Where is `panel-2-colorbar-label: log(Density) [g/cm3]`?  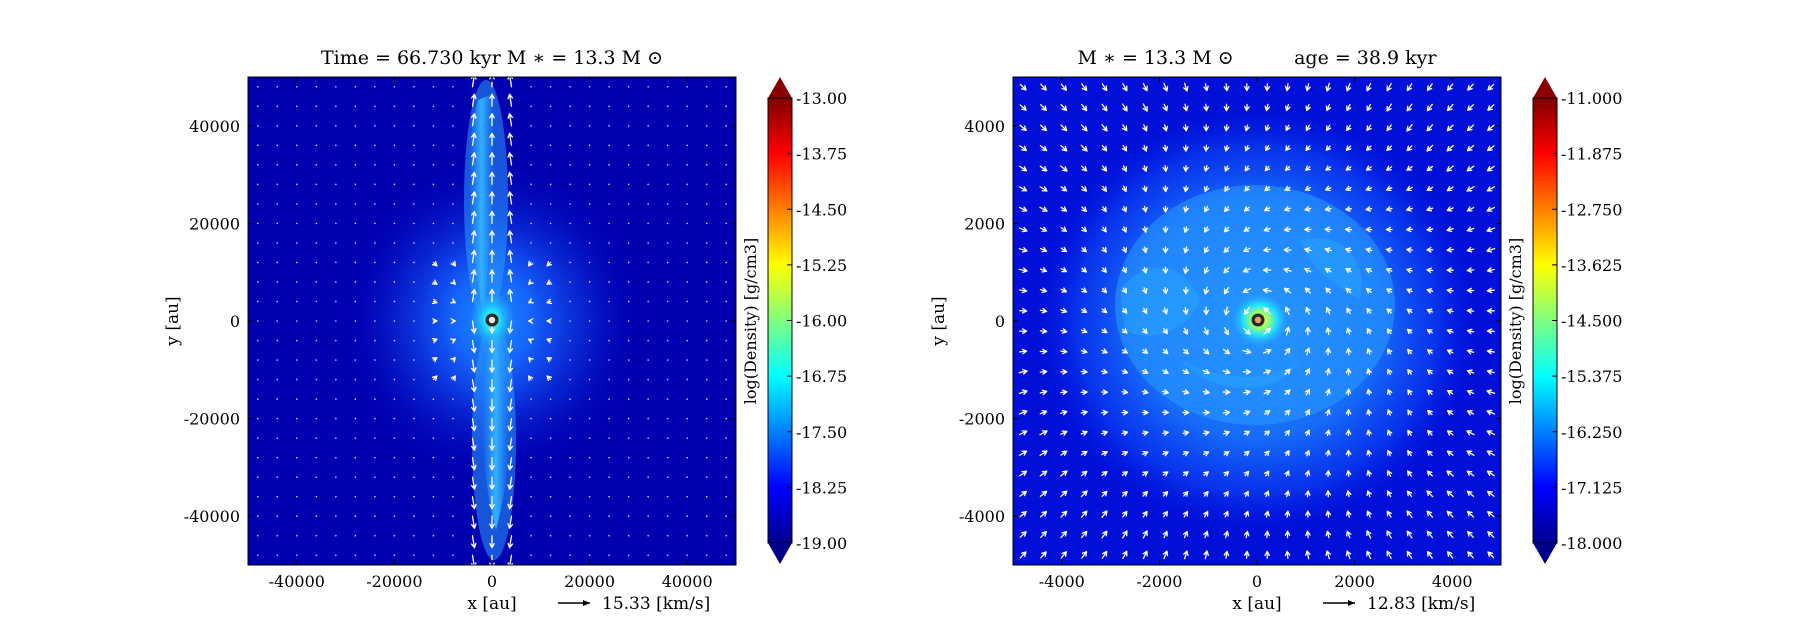 panel-2-colorbar-label: log(Density) [g/cm3] is located at coordinates (1515, 321).